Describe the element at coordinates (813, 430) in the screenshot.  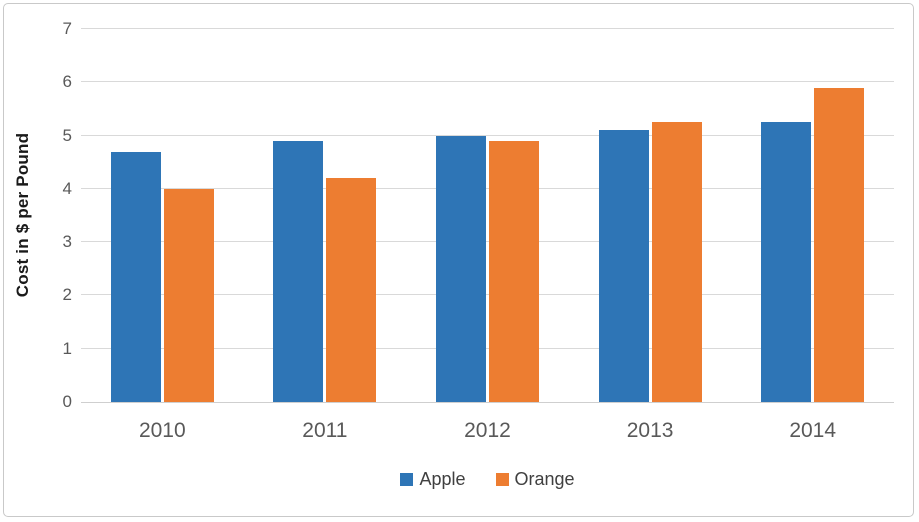
I see `x-tick-label-2014: 2014` at that location.